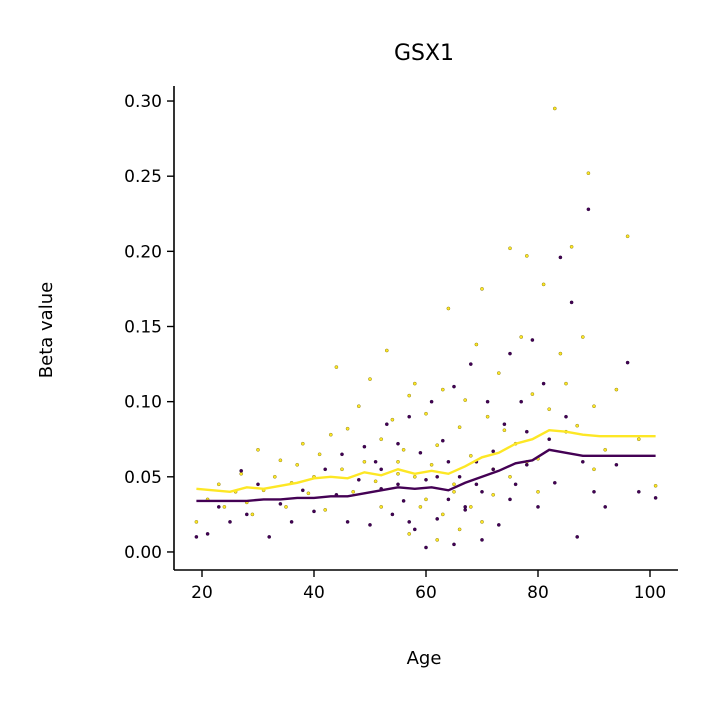 Image resolution: width=708 pixels, height=708 pixels. What do you see at coordinates (426, 461) in the screenshot?
I see `trend-line-yellow` at bounding box center [426, 461].